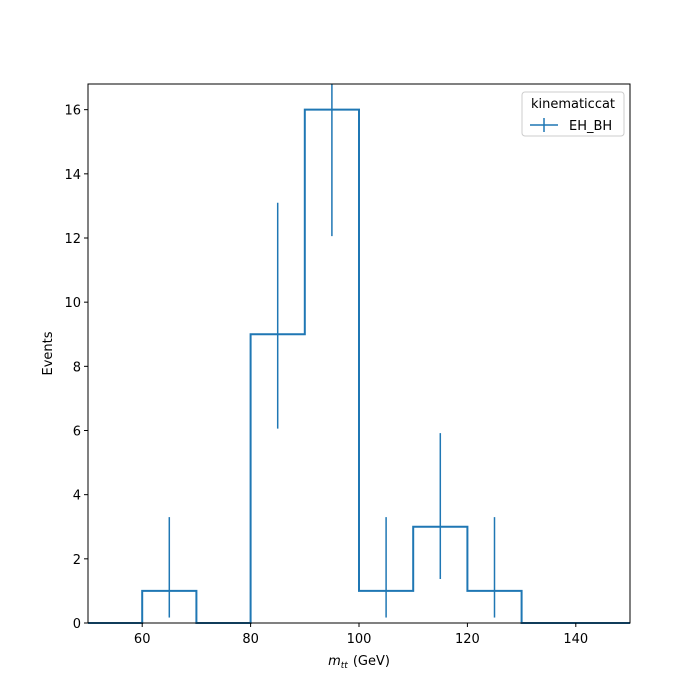 The width and height of the screenshot is (700, 700). I want to click on x-tick-label: 120, so click(467, 639).